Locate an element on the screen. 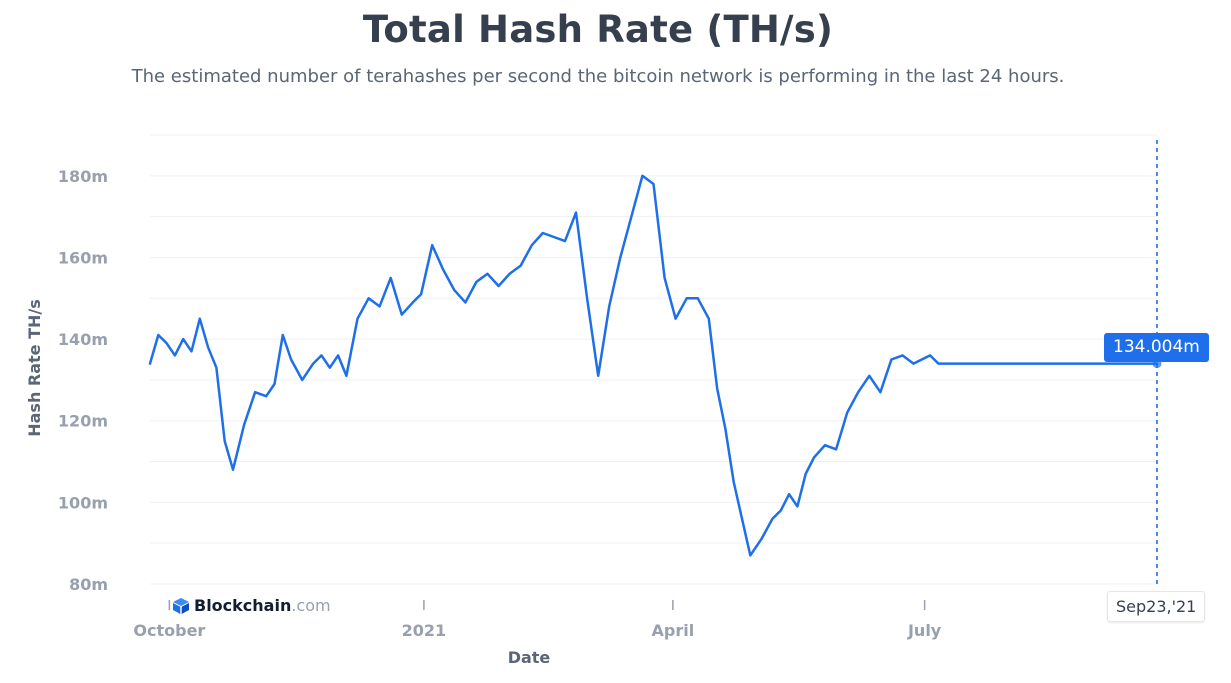  y-axis-ticks: 80m 100m 120m 140m 160m 180m is located at coordinates (83, 380).